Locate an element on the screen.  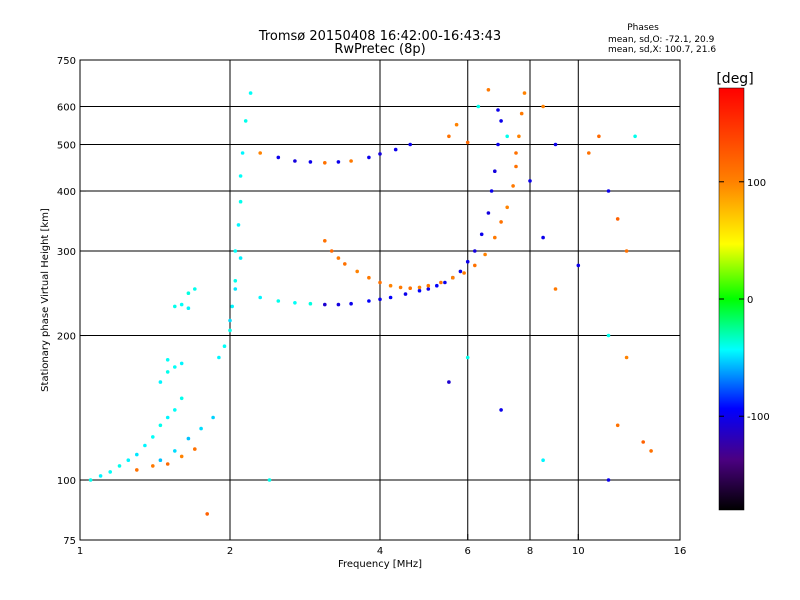
stats-x-mode: mean, sd,X: 100.7, 21.6 is located at coordinates (662, 50).